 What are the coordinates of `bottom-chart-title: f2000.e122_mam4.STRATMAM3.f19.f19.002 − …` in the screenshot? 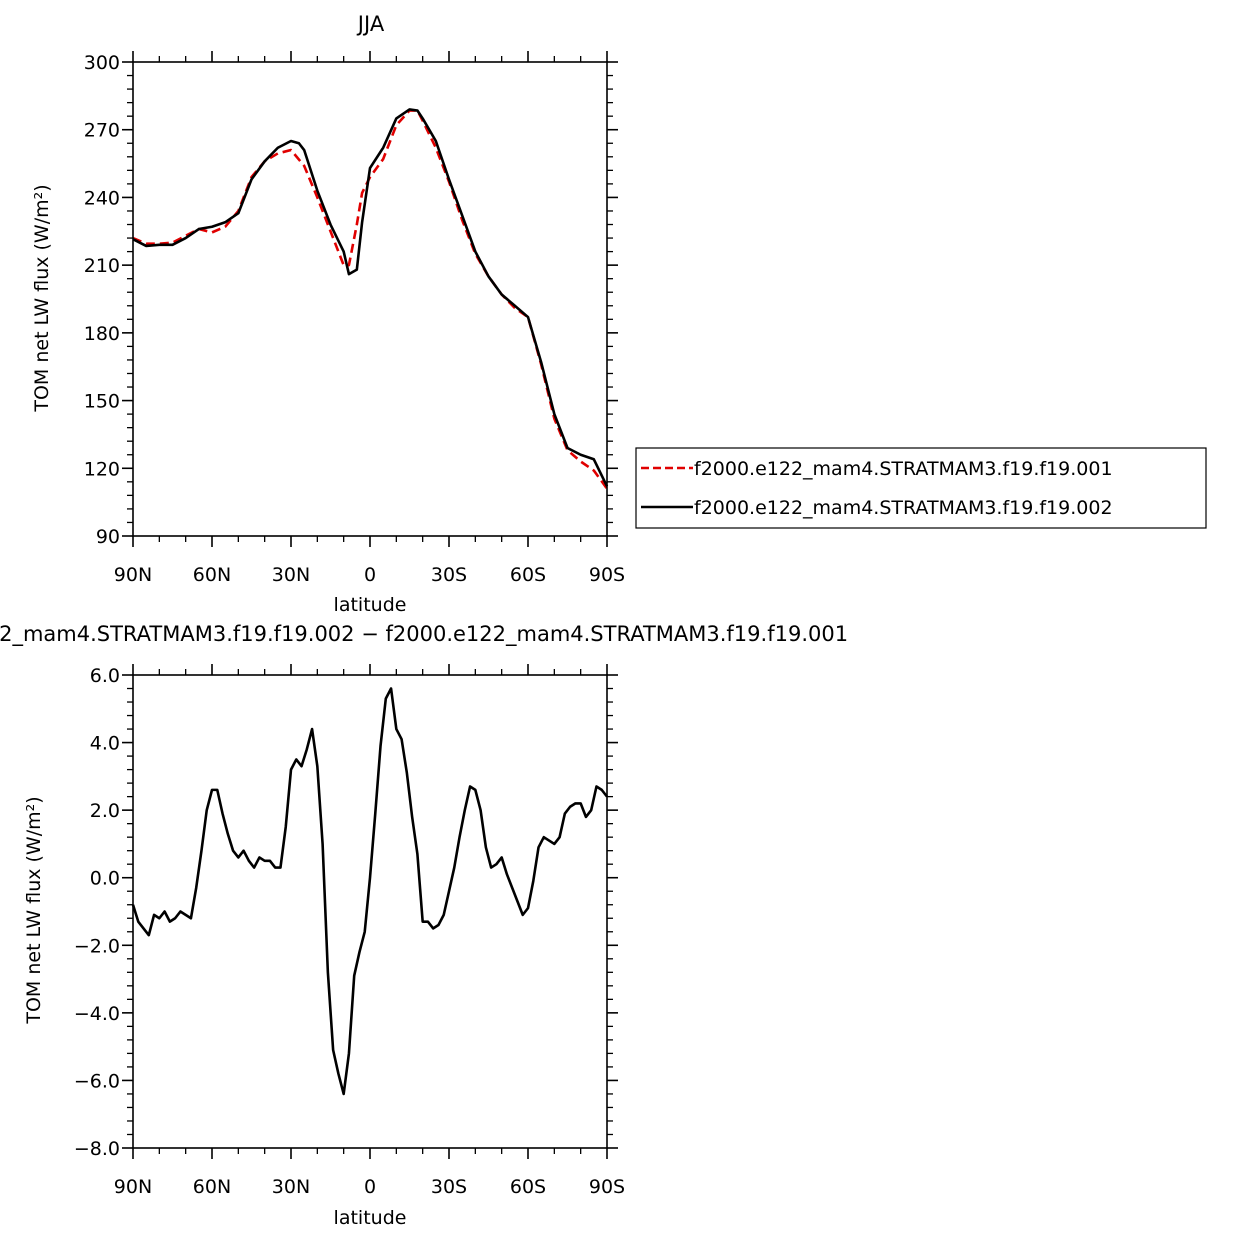 It's located at (424, 634).